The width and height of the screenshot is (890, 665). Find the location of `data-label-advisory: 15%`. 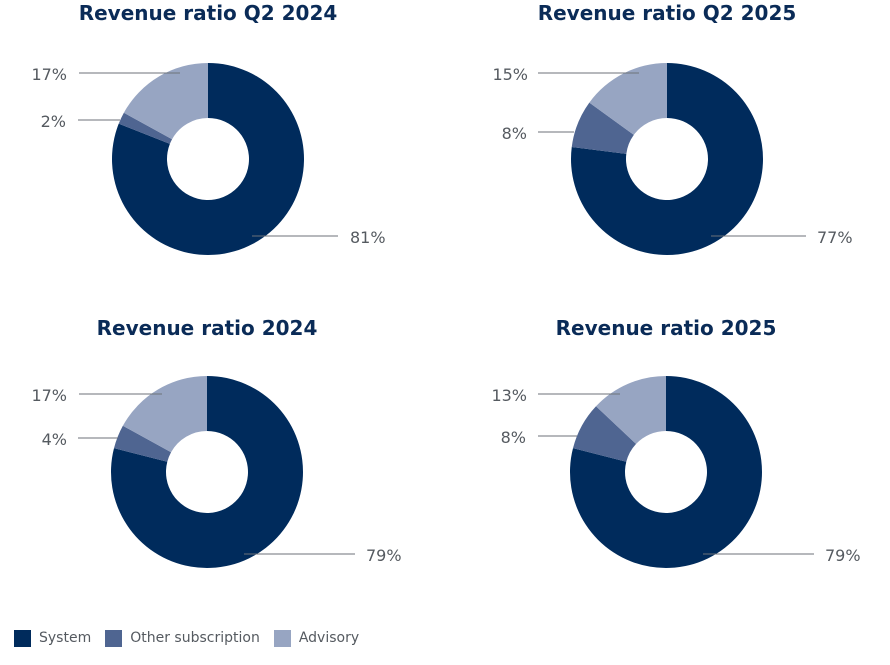

data-label-advisory: 15% is located at coordinates (510, 74).